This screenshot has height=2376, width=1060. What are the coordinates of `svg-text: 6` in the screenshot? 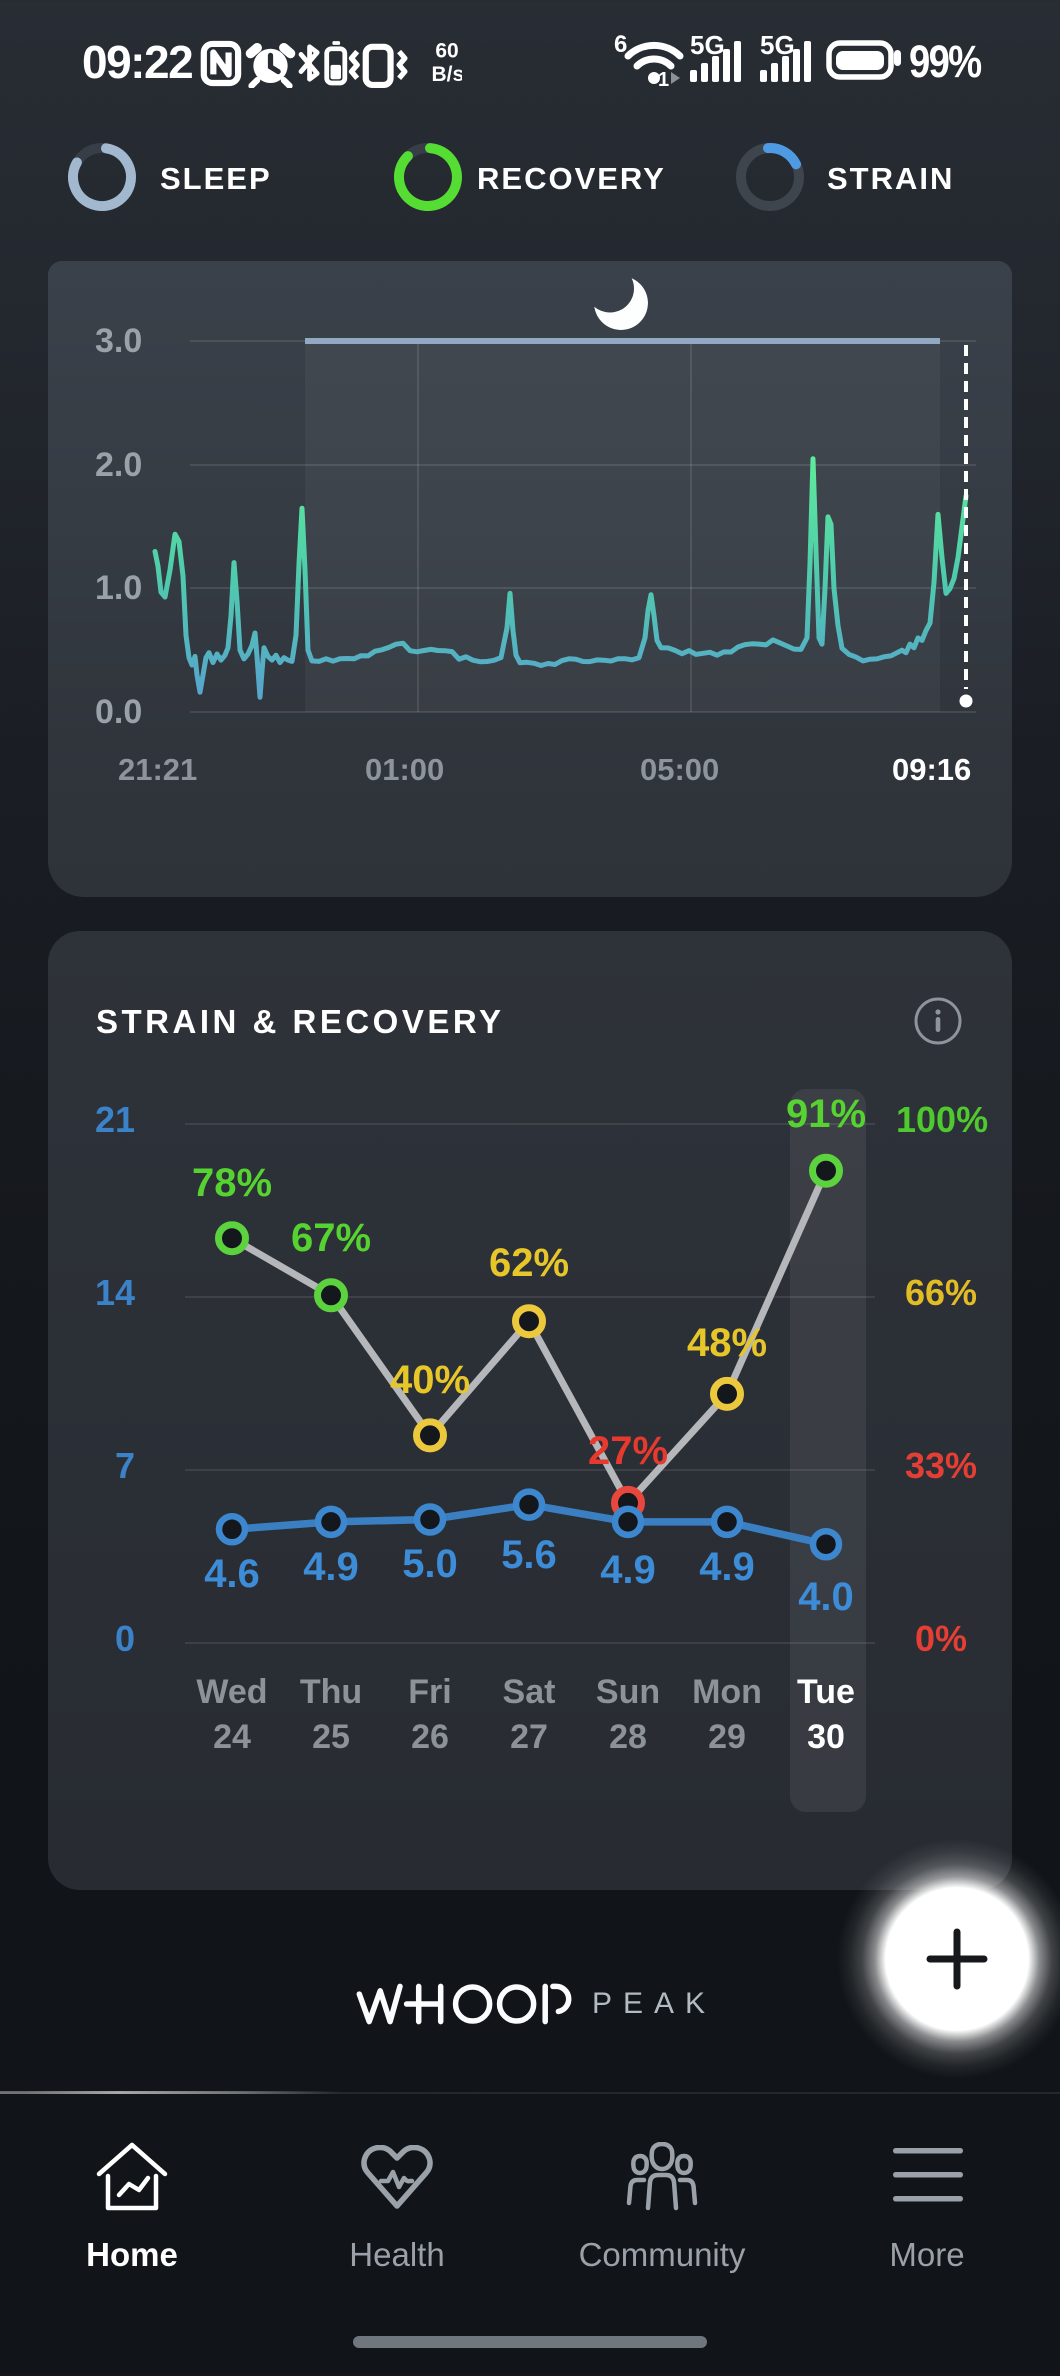 It's located at (620, 44).